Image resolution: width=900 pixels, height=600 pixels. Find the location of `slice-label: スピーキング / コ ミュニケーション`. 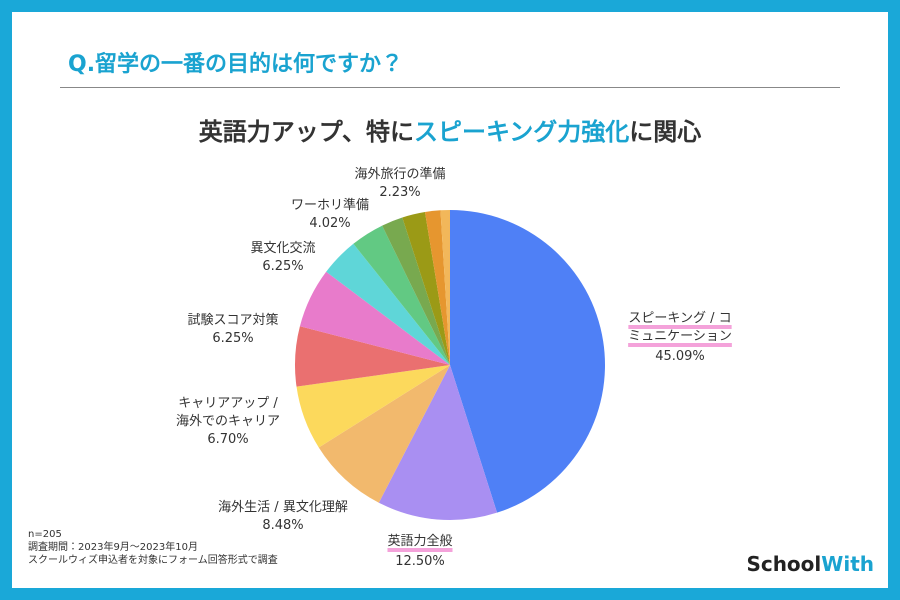

slice-label: スピーキング / コ ミュニケーション is located at coordinates (680, 328).